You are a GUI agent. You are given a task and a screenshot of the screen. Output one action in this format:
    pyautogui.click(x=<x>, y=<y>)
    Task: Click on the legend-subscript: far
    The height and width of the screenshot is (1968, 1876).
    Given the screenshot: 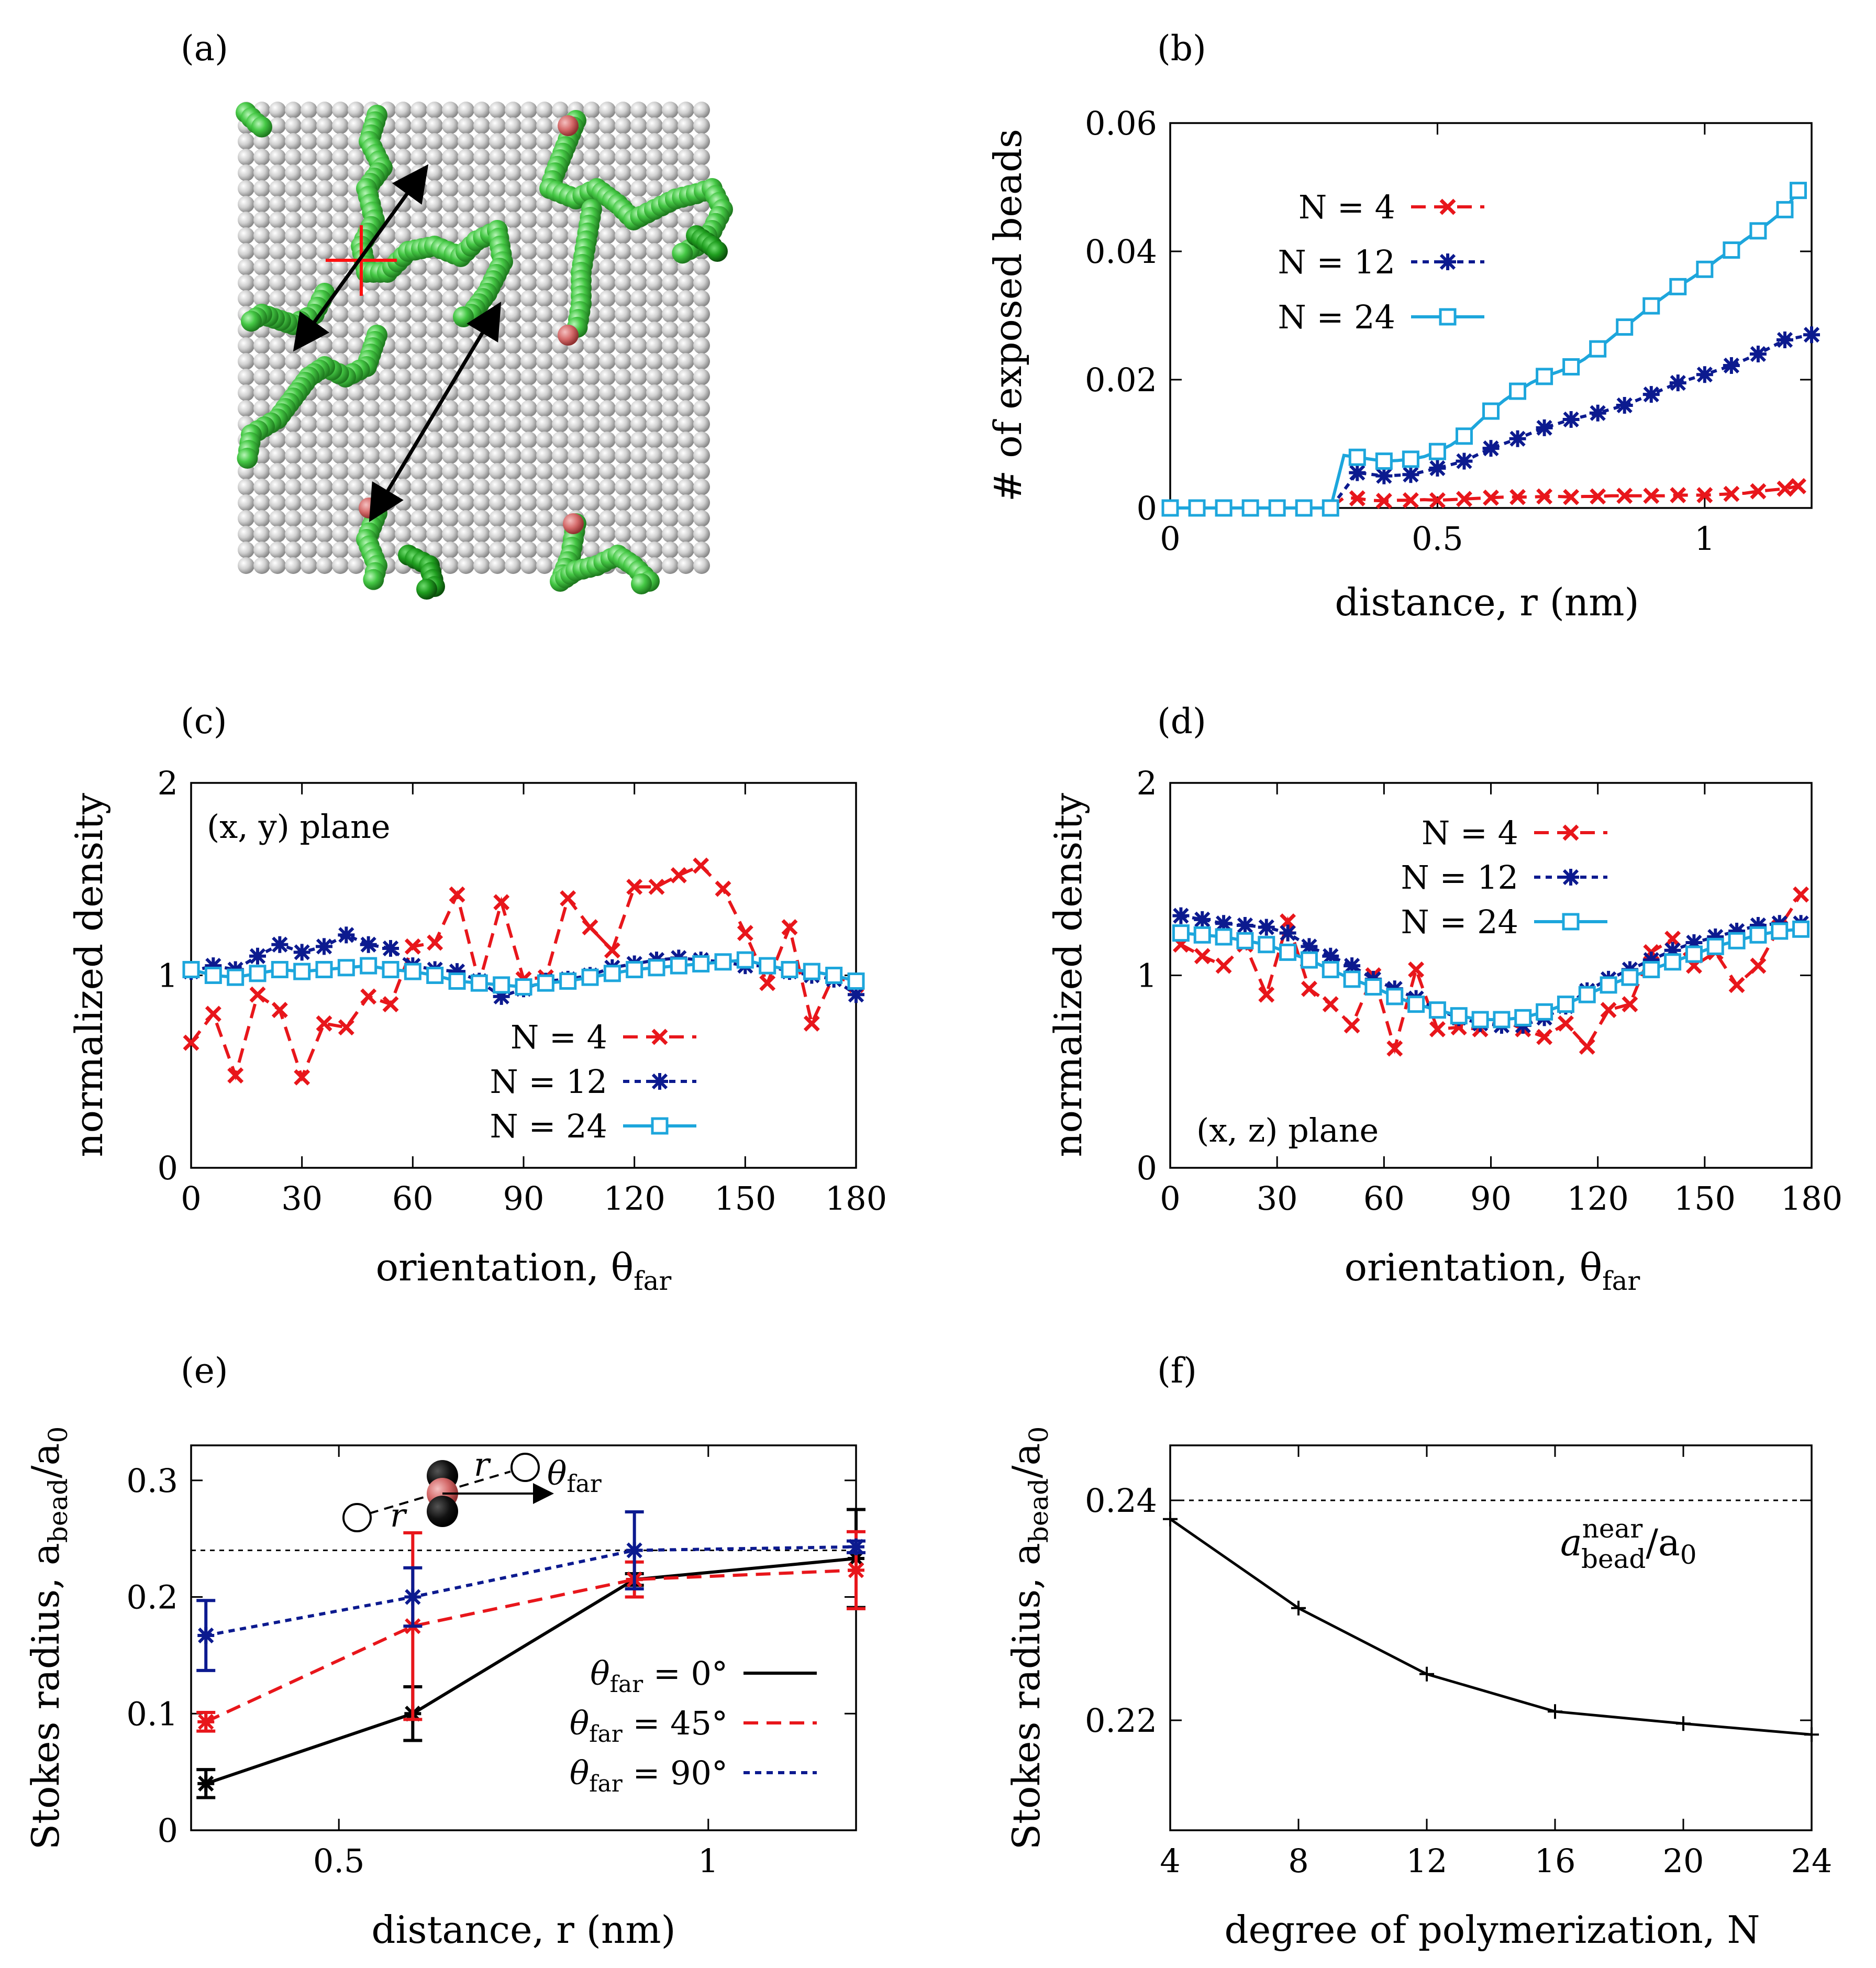 What is the action you would take?
    pyautogui.click(x=606, y=1735)
    